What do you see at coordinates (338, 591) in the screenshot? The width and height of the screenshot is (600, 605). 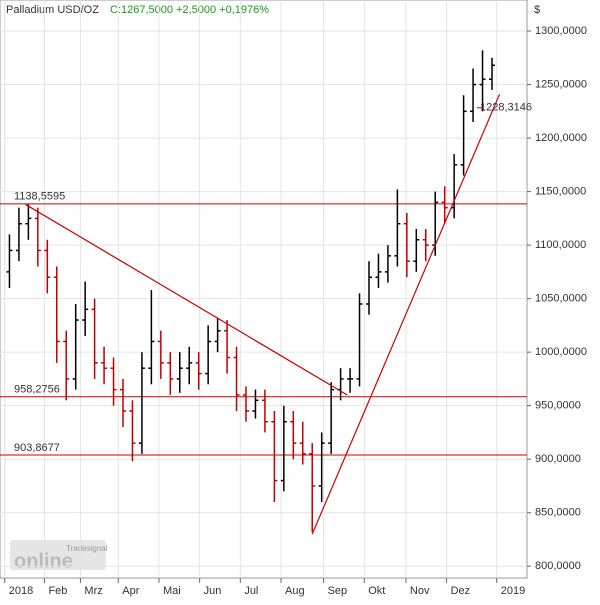 I see `x-tick-label: Sep` at bounding box center [338, 591].